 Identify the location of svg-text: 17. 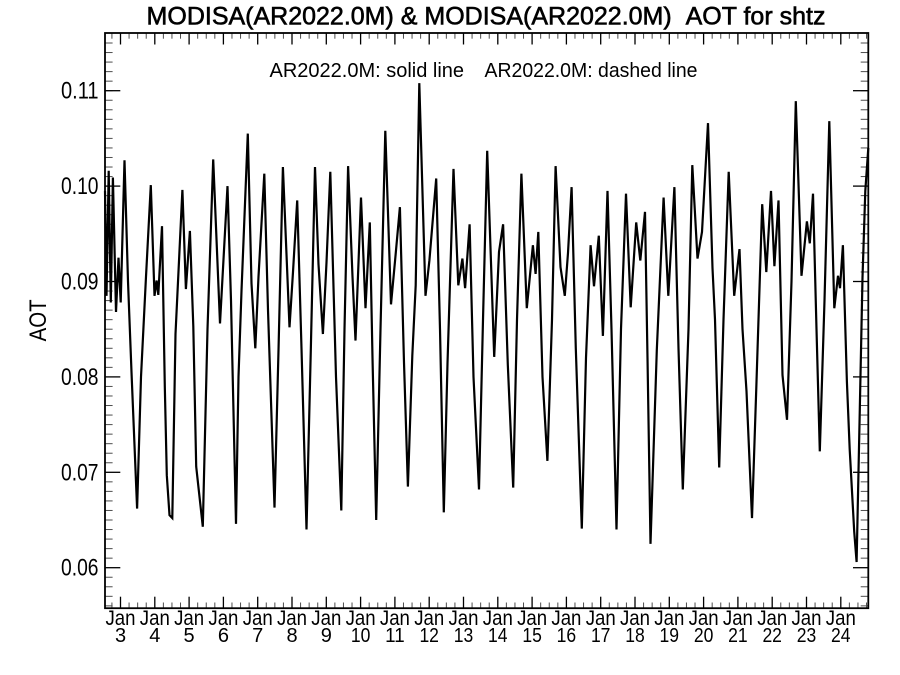
(601, 636).